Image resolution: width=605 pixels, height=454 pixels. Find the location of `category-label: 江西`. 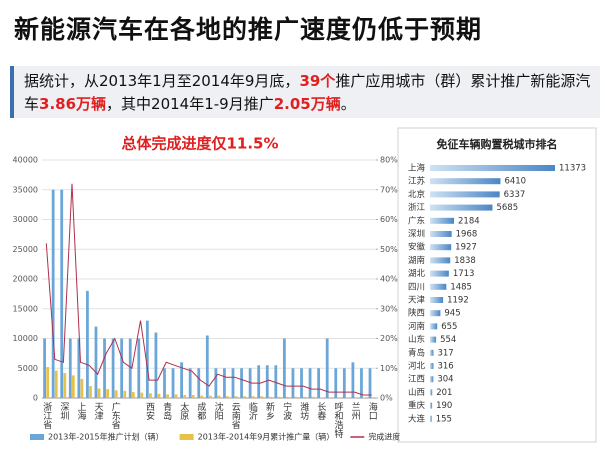

category-label: 江西 is located at coordinates (416, 380).